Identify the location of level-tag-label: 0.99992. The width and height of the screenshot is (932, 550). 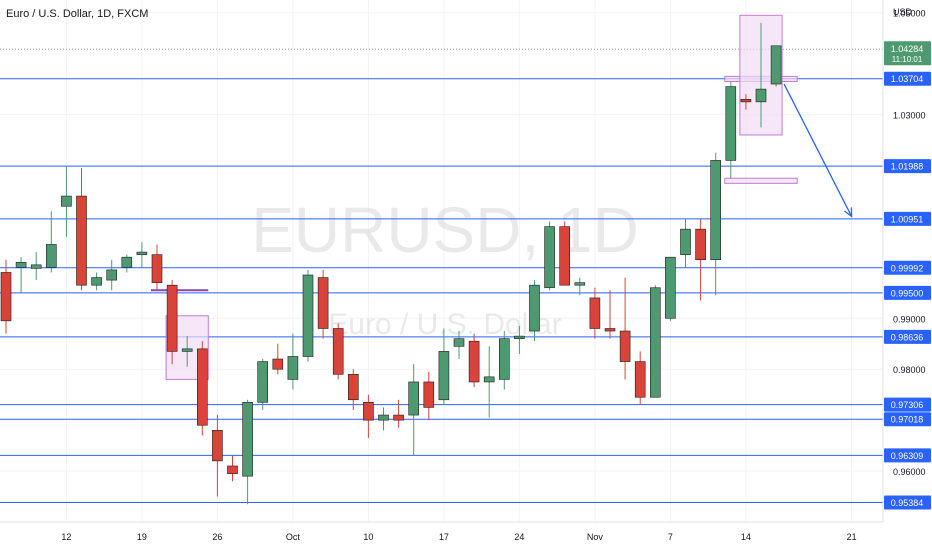
(907, 268).